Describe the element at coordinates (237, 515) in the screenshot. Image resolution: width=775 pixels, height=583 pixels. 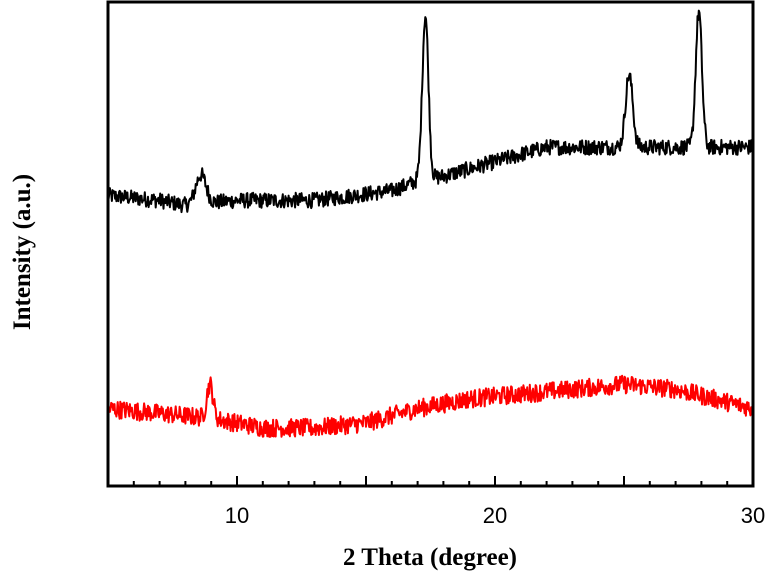
I see `x-tick-label: 10` at that location.